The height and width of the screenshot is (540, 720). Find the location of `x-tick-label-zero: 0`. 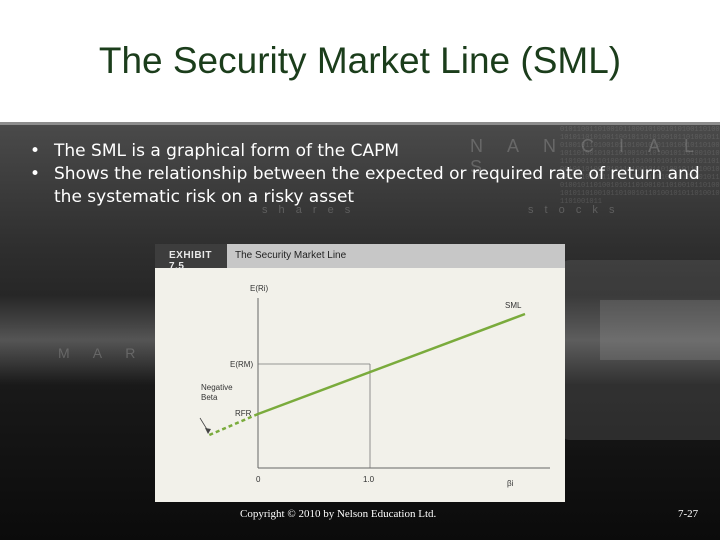

x-tick-label-zero: 0 is located at coordinates (258, 479).